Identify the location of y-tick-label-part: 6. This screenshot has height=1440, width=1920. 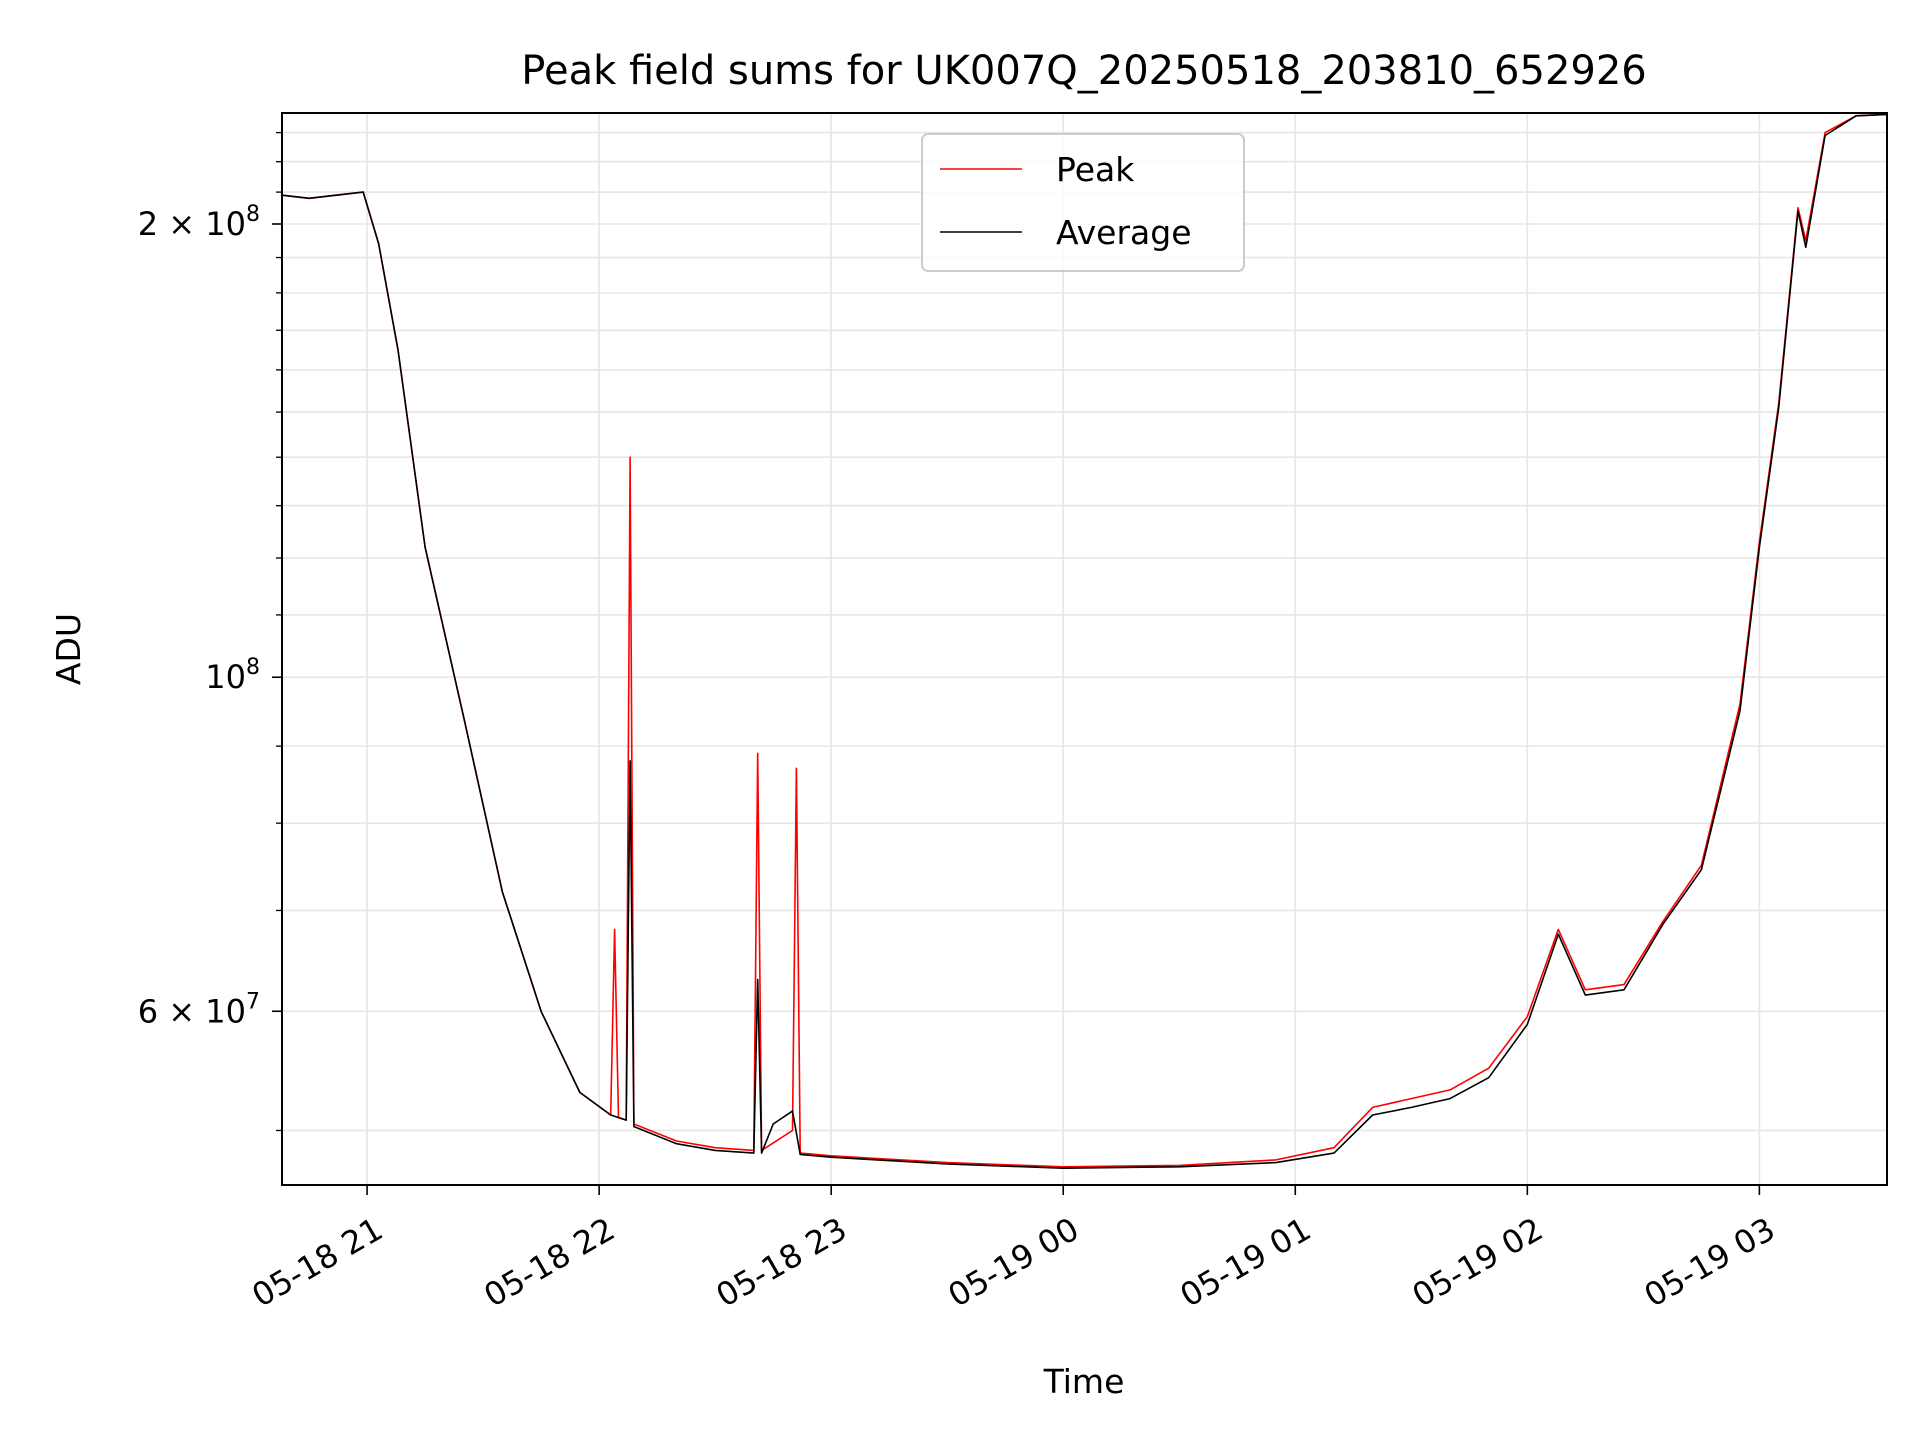
(148, 1011).